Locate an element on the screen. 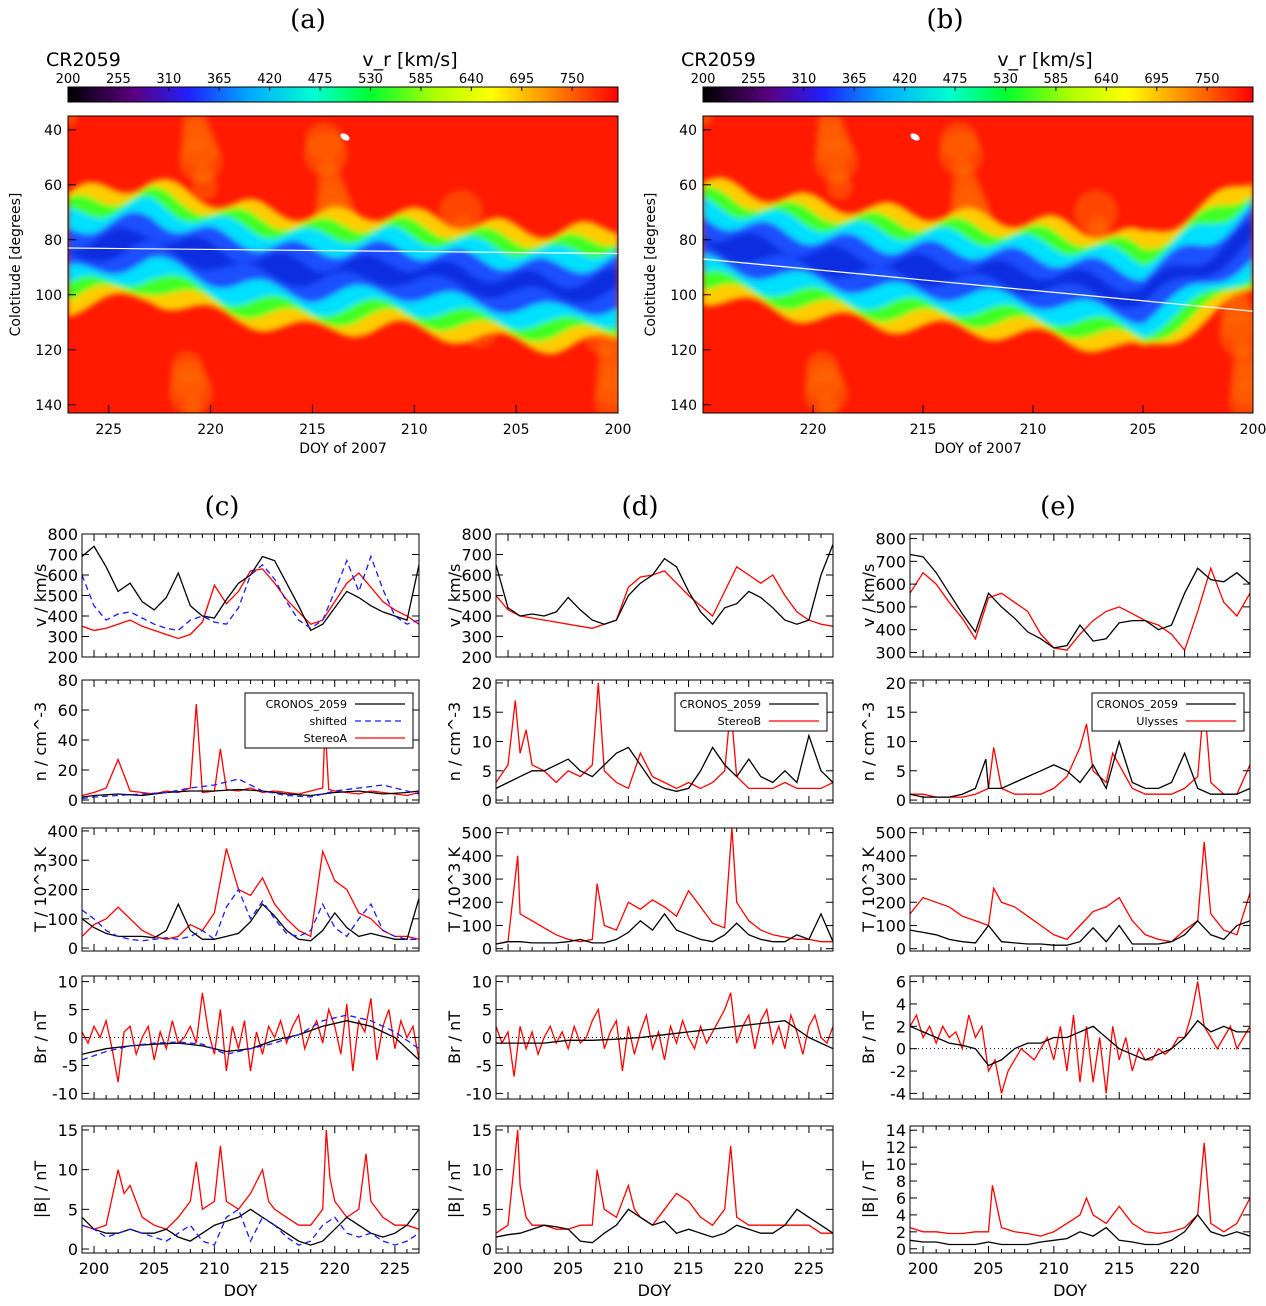 This screenshot has width=1266, height=1306. x-tick-label: 210 is located at coordinates (414, 430).